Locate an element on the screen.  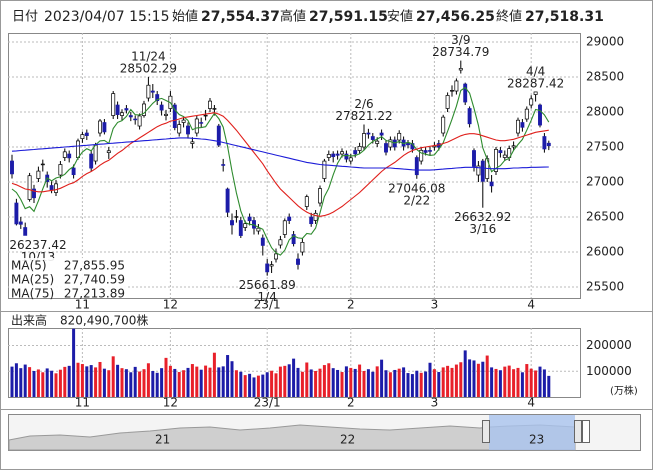
y-tick-label: 27000 is located at coordinates (605, 182).